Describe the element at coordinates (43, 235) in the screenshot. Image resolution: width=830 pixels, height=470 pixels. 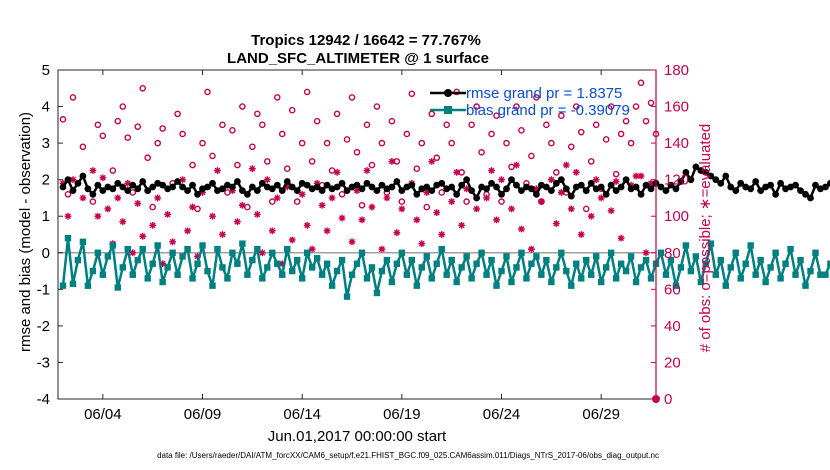
I see `left-axis-tick-labels: -4 -3 -2 -1 0 1 2 3 4 5` at that location.